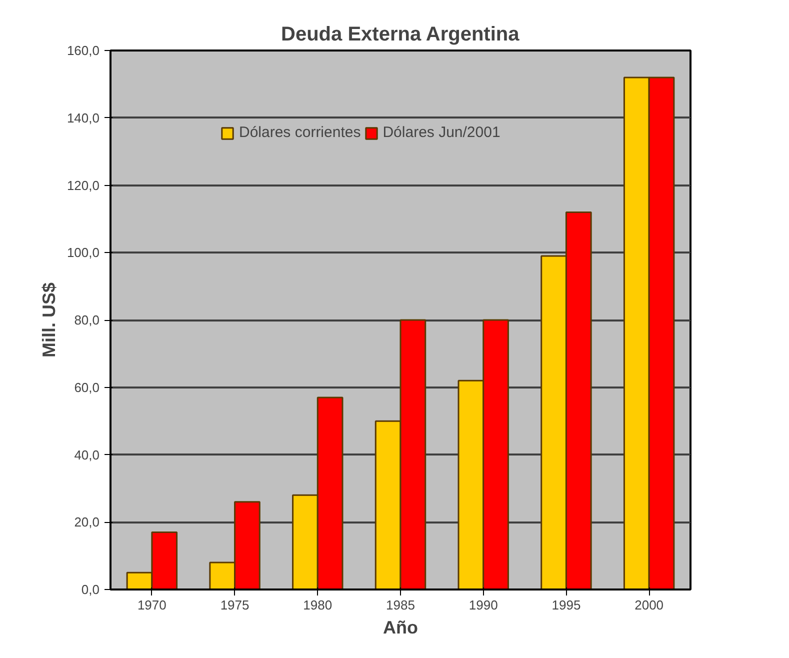  Describe the element at coordinates (235, 605) in the screenshot. I see `x-tick-label: 1975` at that location.